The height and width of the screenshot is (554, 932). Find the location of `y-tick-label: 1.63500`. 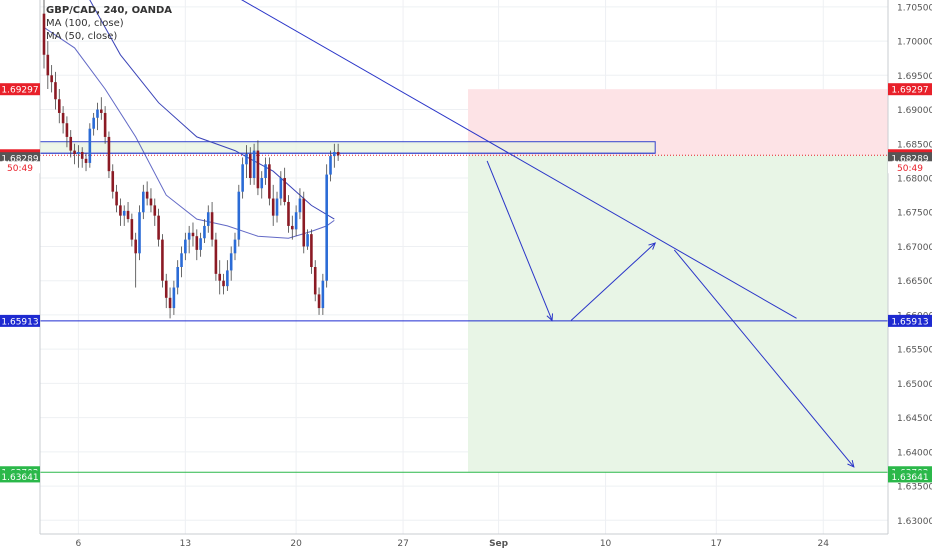

y-tick-label: 1.63500 is located at coordinates (914, 488).